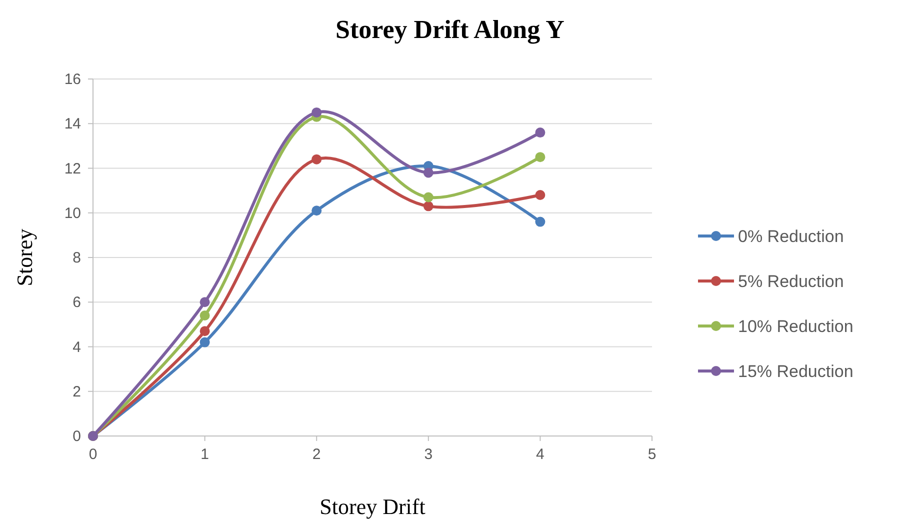 This screenshot has width=904, height=525. Describe the element at coordinates (76, 303) in the screenshot. I see `y-tick-label: 6` at that location.